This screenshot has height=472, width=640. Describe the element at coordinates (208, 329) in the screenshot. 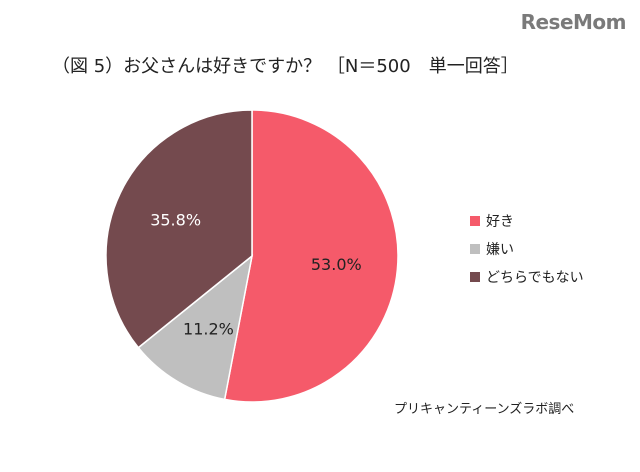

I see `pie-label-dislike: 11.2%` at that location.